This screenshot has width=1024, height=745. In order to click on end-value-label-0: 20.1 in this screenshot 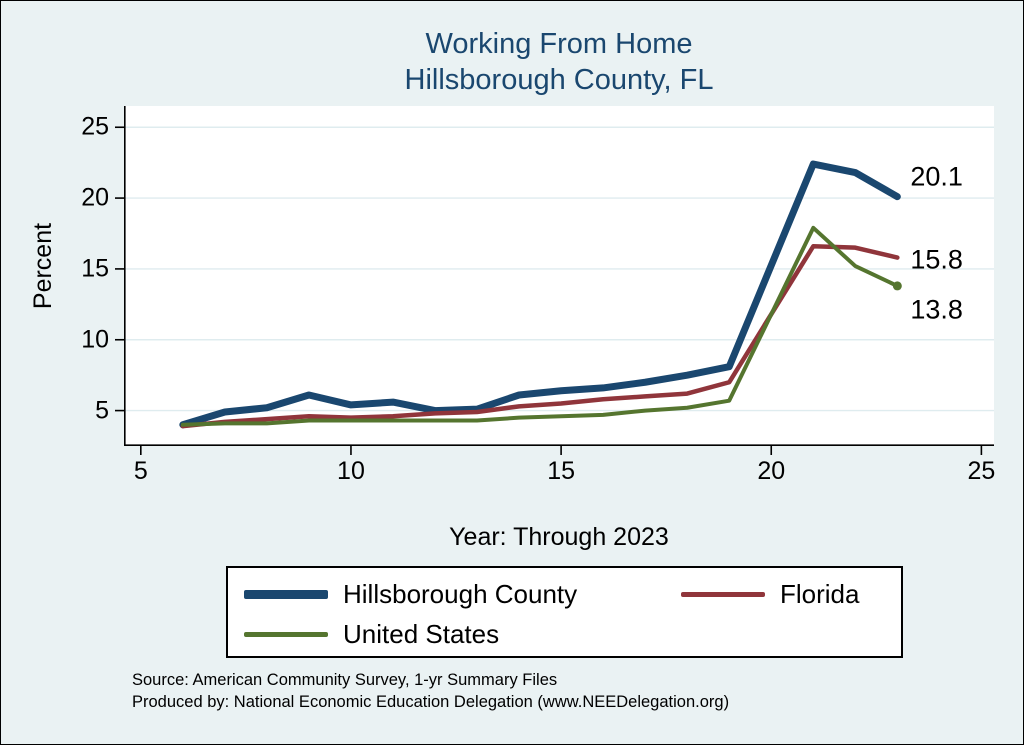, I will do `click(936, 176)`.